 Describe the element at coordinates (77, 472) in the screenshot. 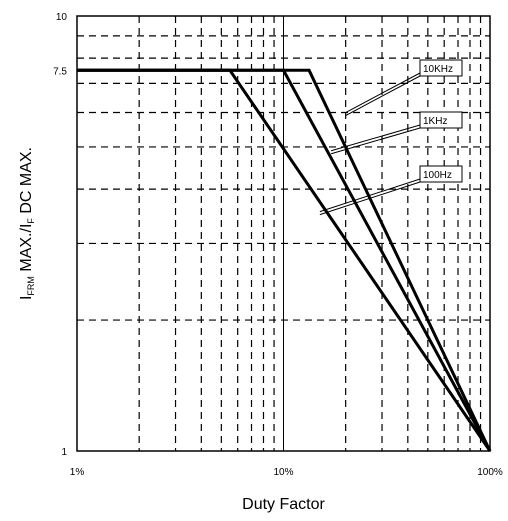

I see `x-tick-label: 1%` at that location.